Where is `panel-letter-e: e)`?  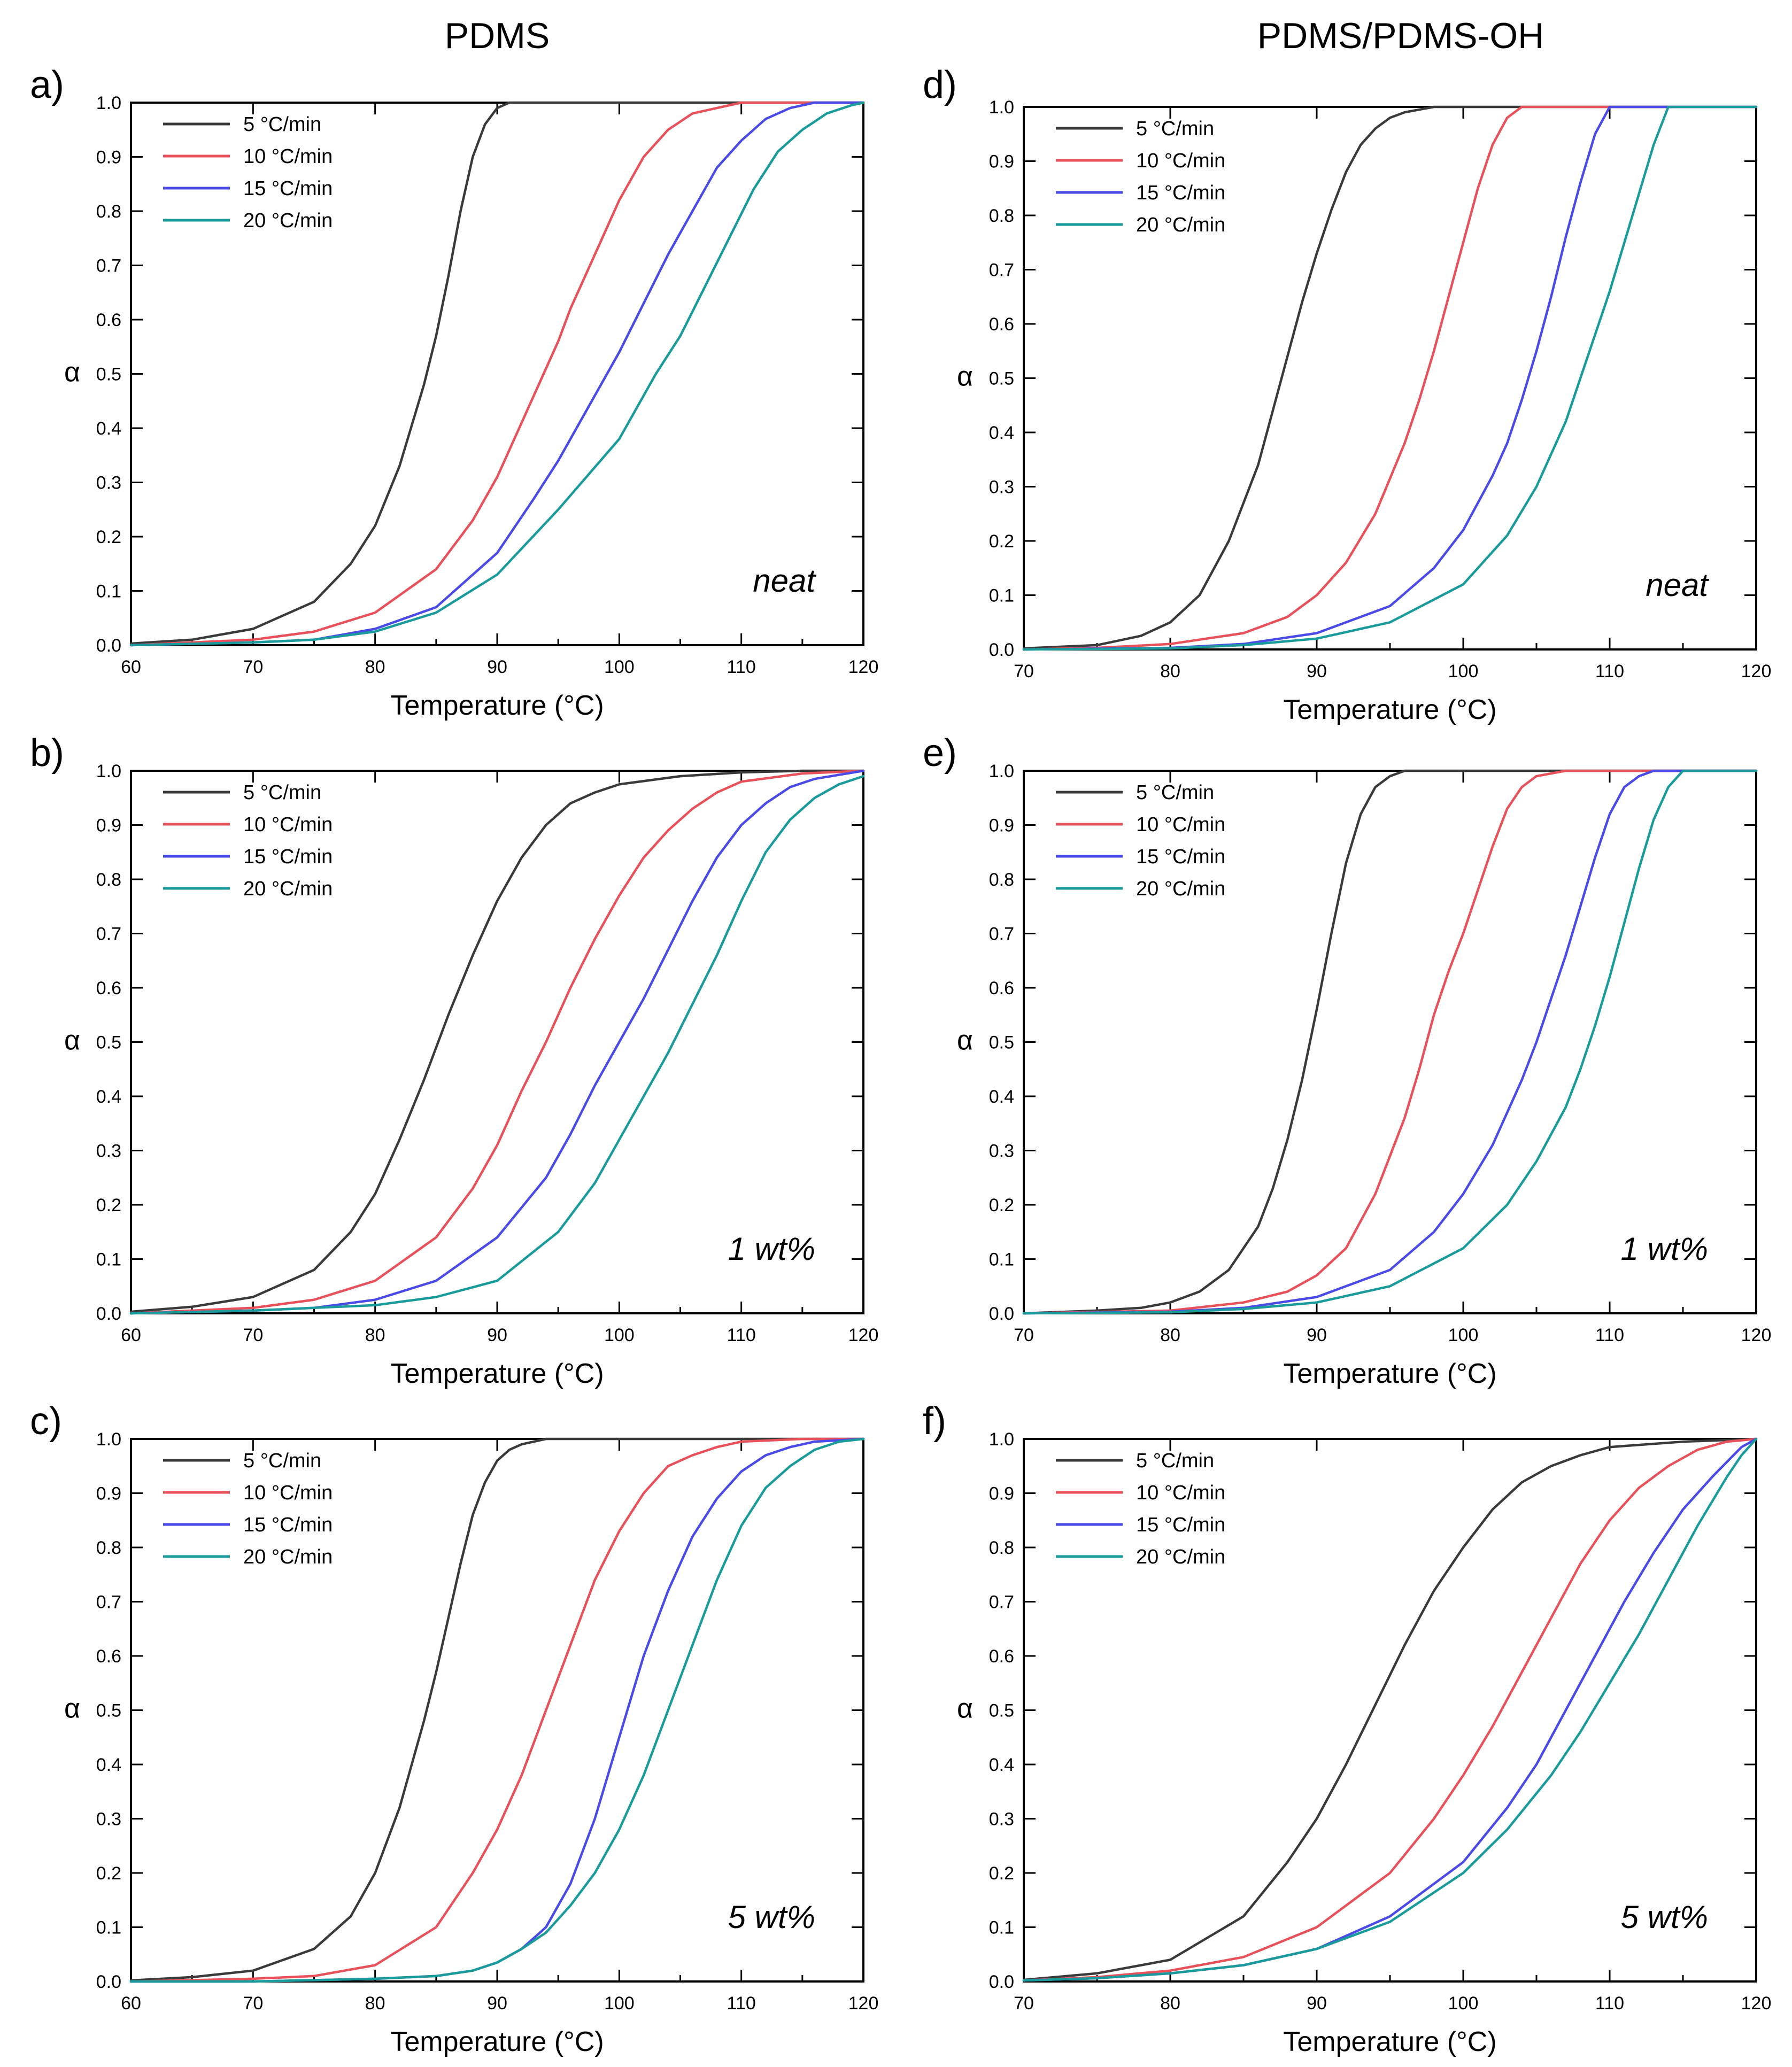
panel-letter-e: e) is located at coordinates (940, 753).